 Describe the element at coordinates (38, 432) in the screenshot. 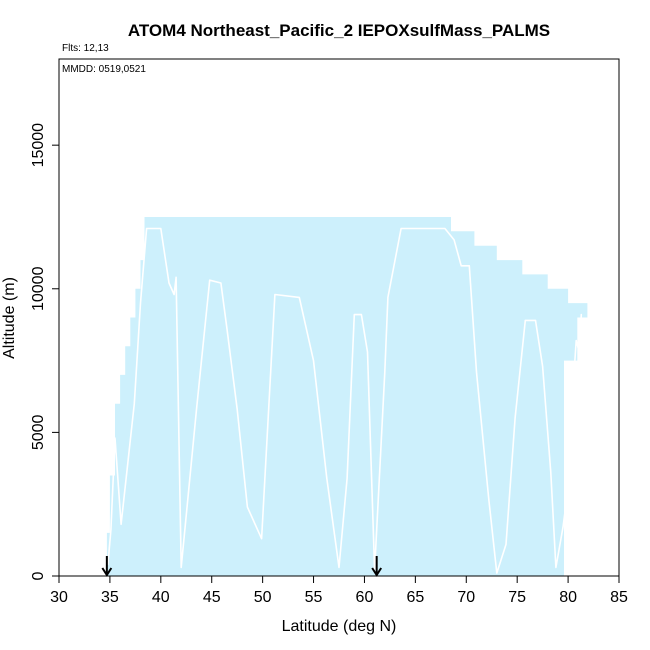

I see `y-tick-label: 5000` at that location.